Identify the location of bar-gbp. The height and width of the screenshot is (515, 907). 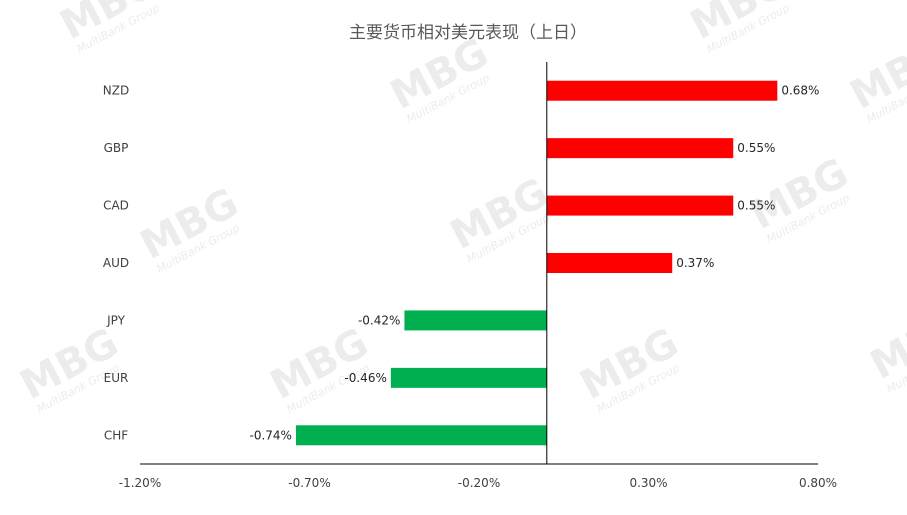
(640, 148).